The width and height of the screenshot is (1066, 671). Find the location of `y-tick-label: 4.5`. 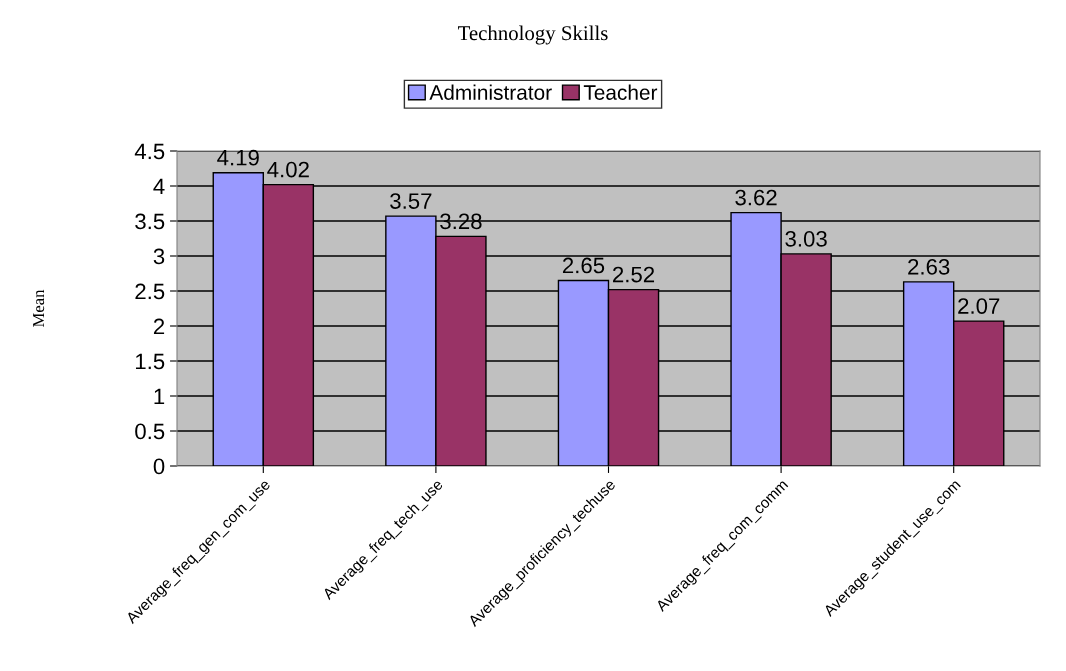

y-tick-label: 4.5 is located at coordinates (149, 151).